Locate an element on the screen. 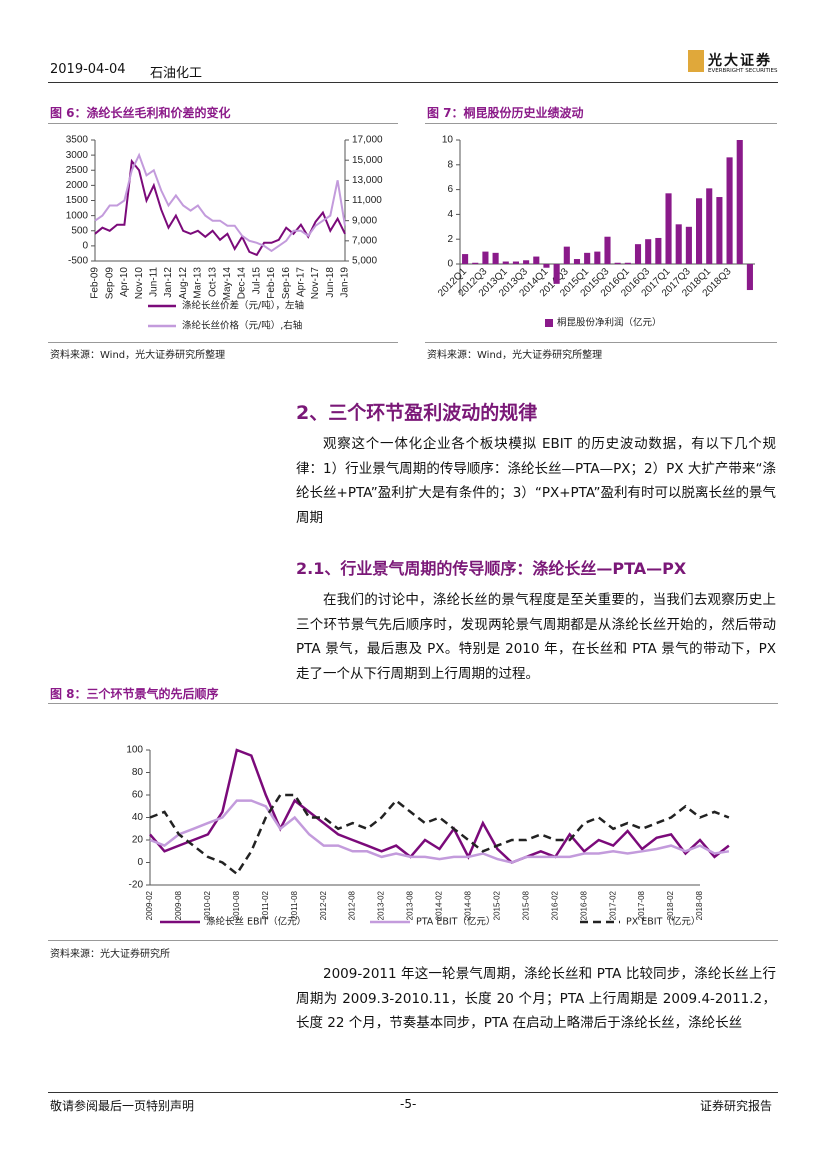 The width and height of the screenshot is (827, 1169). x-tick-label: Oct-13 is located at coordinates (212, 282).